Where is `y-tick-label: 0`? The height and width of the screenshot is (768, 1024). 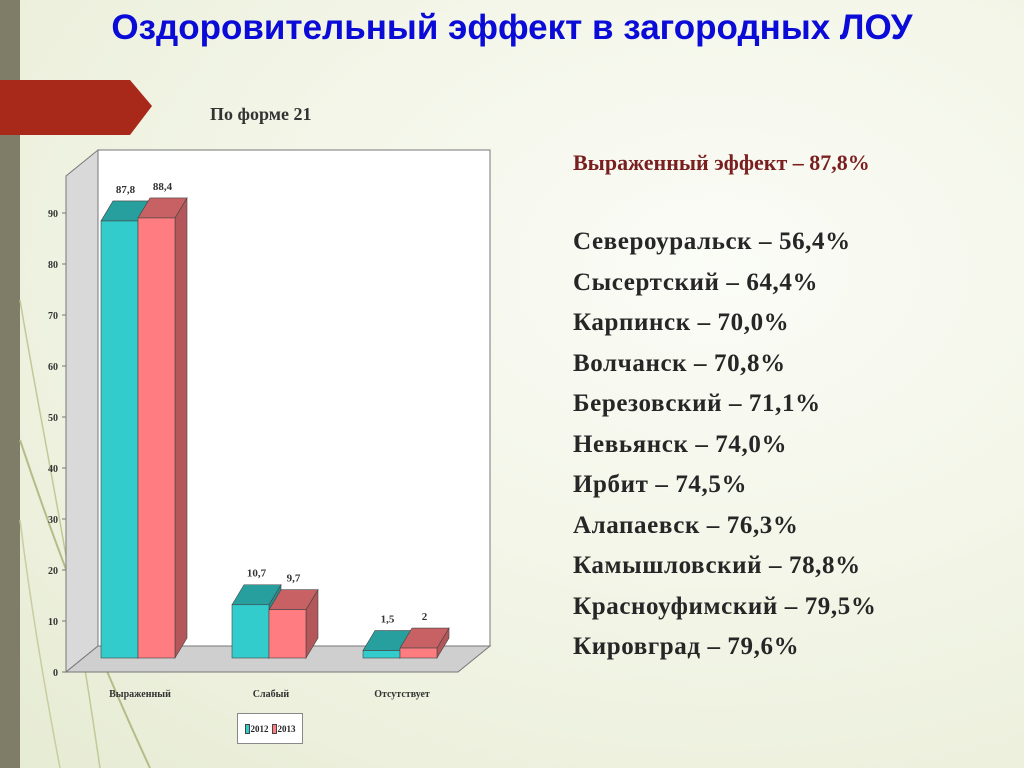
y-tick-label: 0 is located at coordinates (55, 673).